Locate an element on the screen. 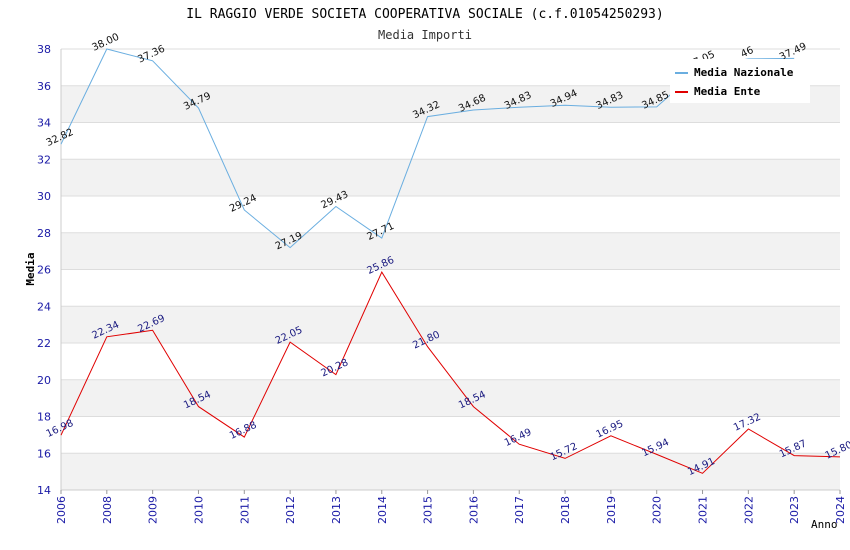 The height and width of the screenshot is (550, 850). y-tick-26: 26 is located at coordinates (44, 270).